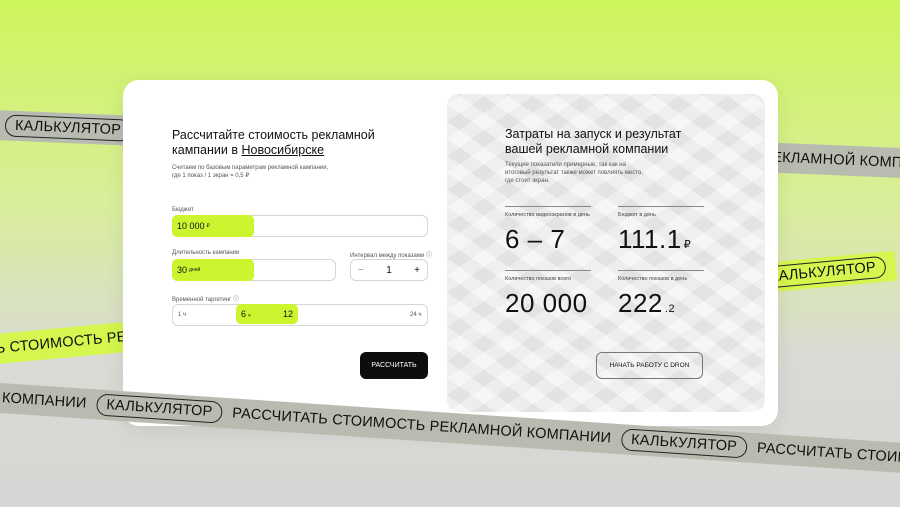 Image resolution: width=900 pixels, height=507 pixels. Describe the element at coordinates (828, 460) in the screenshot. I see `ribbon-text: РАССЧИТАТЬ СТОИМОСТЬ РЕКЛАМНОЙ КОМПАНИИ` at that location.